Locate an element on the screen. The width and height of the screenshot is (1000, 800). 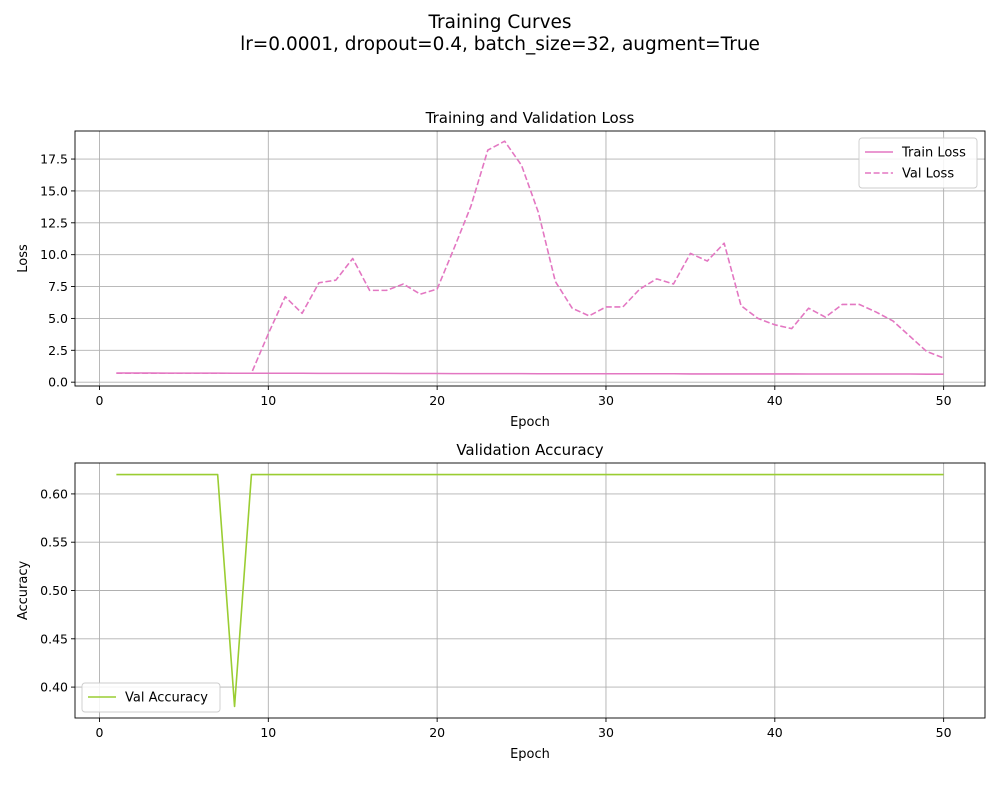
y-tick-label: 12.5 is located at coordinates (54, 222).